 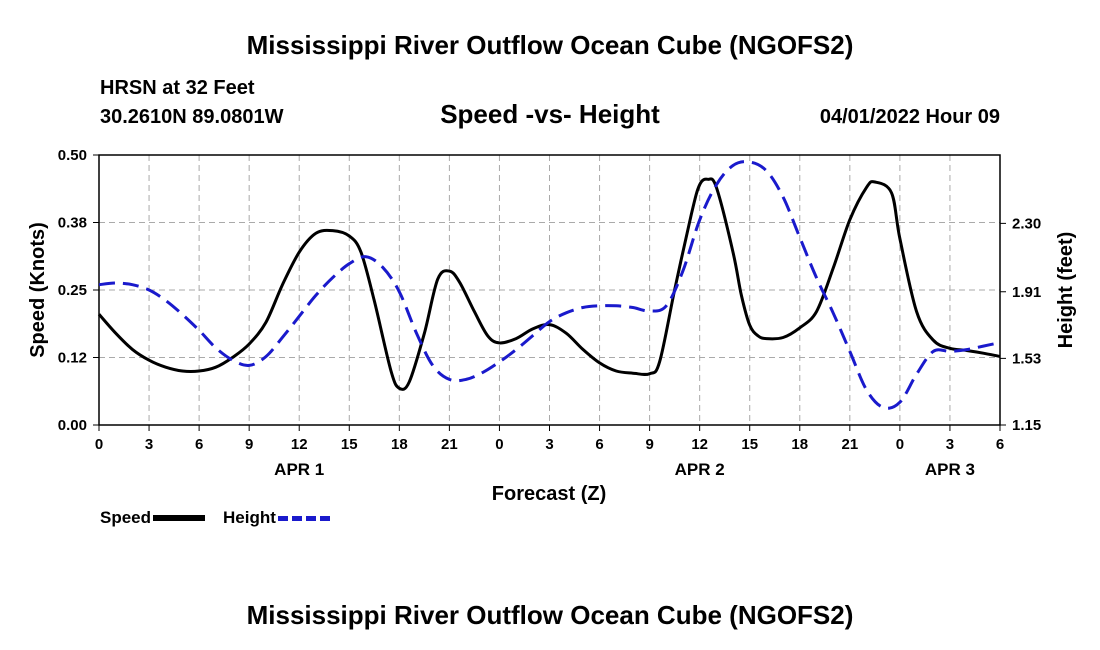 I want to click on datetime-label: 04/01/2022 Hour 09, so click(x=909, y=117).